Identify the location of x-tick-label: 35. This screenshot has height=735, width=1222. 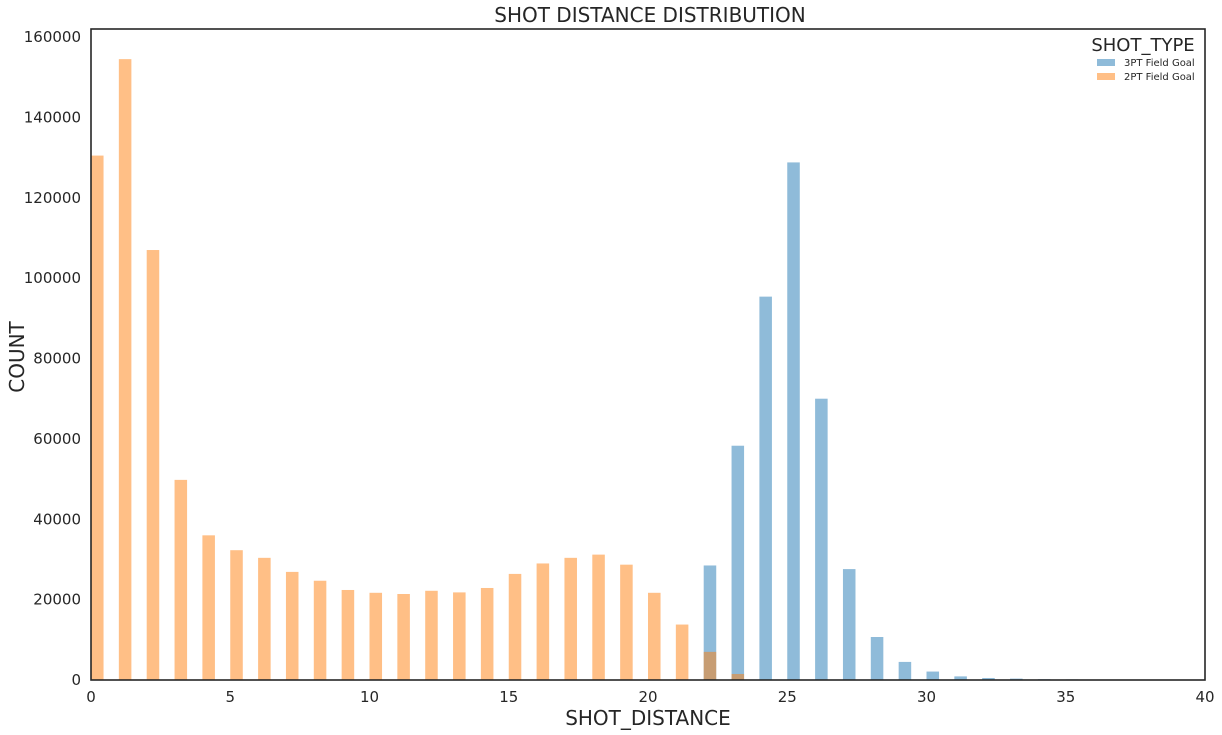
(1065, 697).